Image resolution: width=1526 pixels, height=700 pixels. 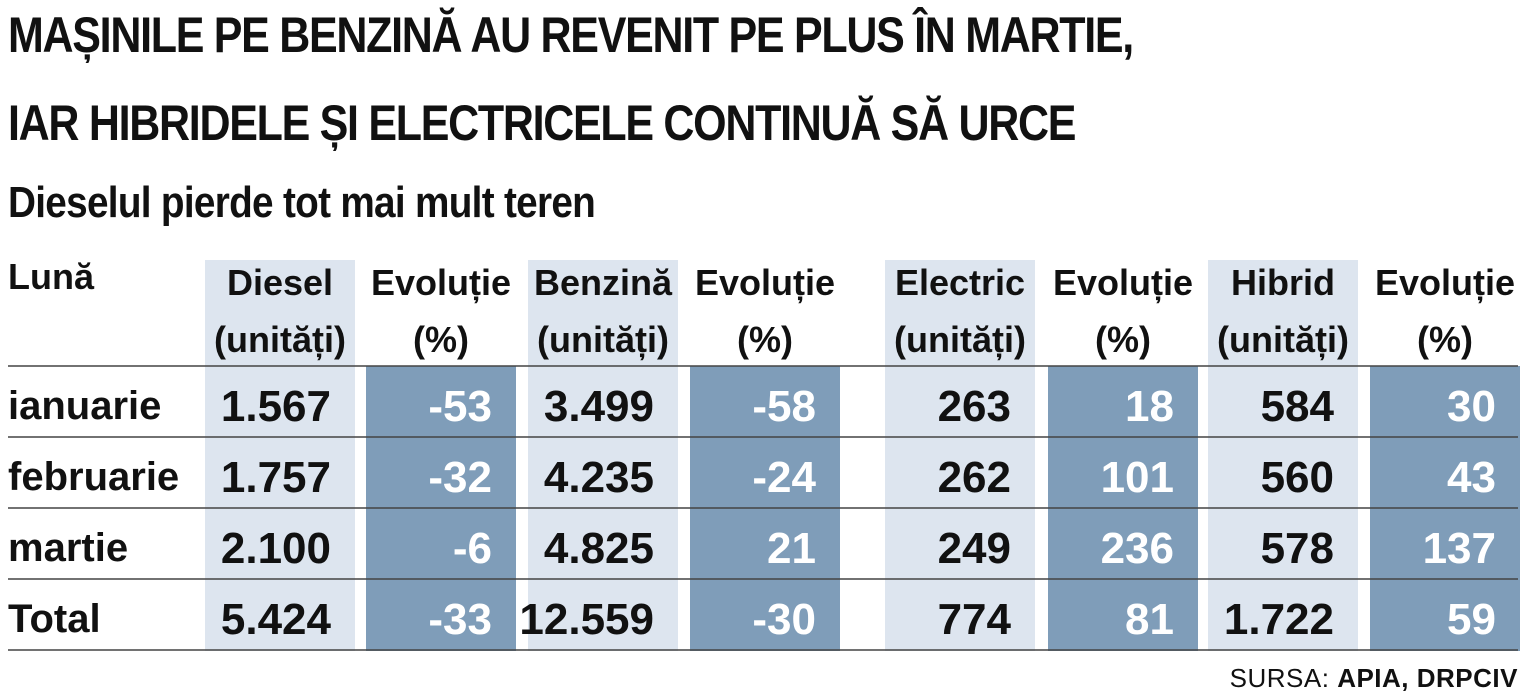 What do you see at coordinates (1283, 340) in the screenshot?
I see `column-header-7-line2: (unități)` at bounding box center [1283, 340].